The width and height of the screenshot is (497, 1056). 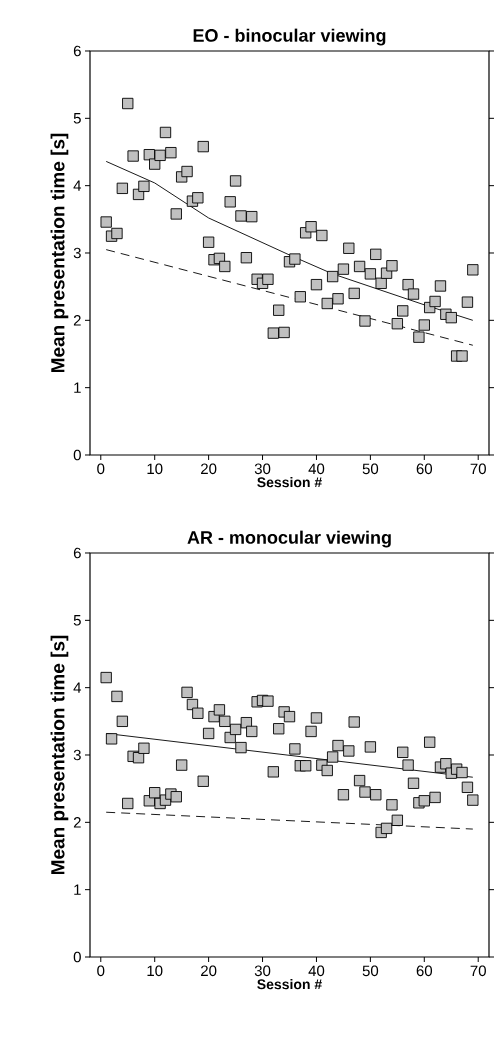 I want to click on chart-title: EO - binocular viewing, so click(x=289, y=37).